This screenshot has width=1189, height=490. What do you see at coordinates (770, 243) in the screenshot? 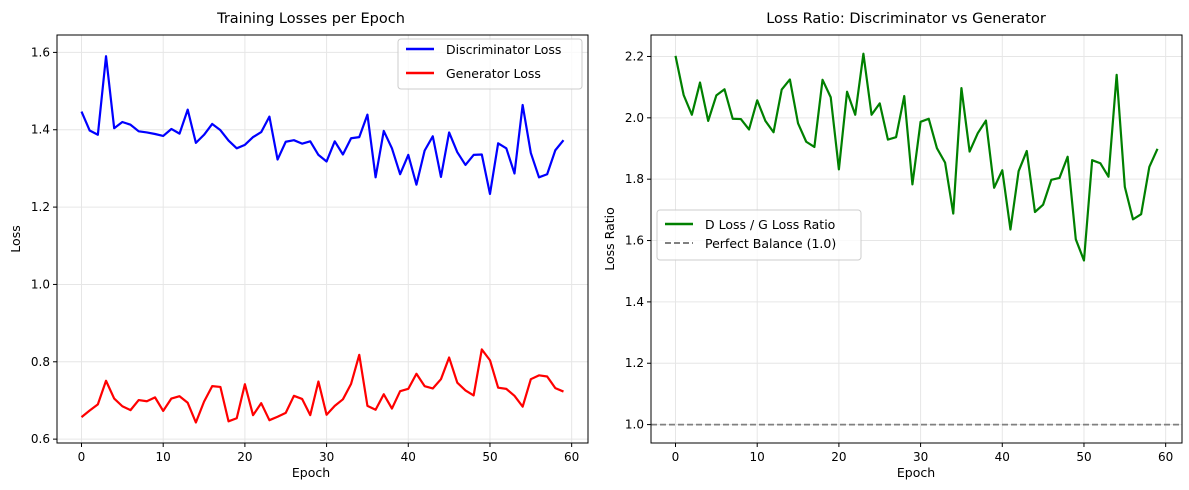
I see `legend-label-balance: Perfect Balance (1.0)` at bounding box center [770, 243].